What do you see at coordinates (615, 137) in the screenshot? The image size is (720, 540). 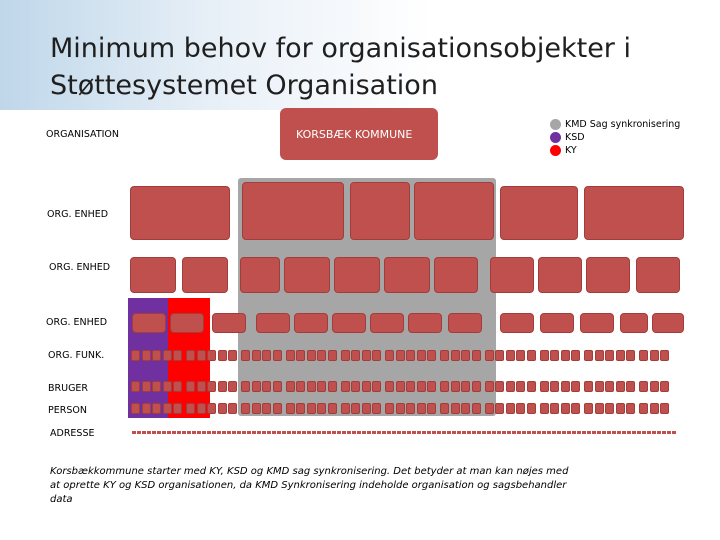 I see `legend-item-ksd: KSD` at bounding box center [615, 137].